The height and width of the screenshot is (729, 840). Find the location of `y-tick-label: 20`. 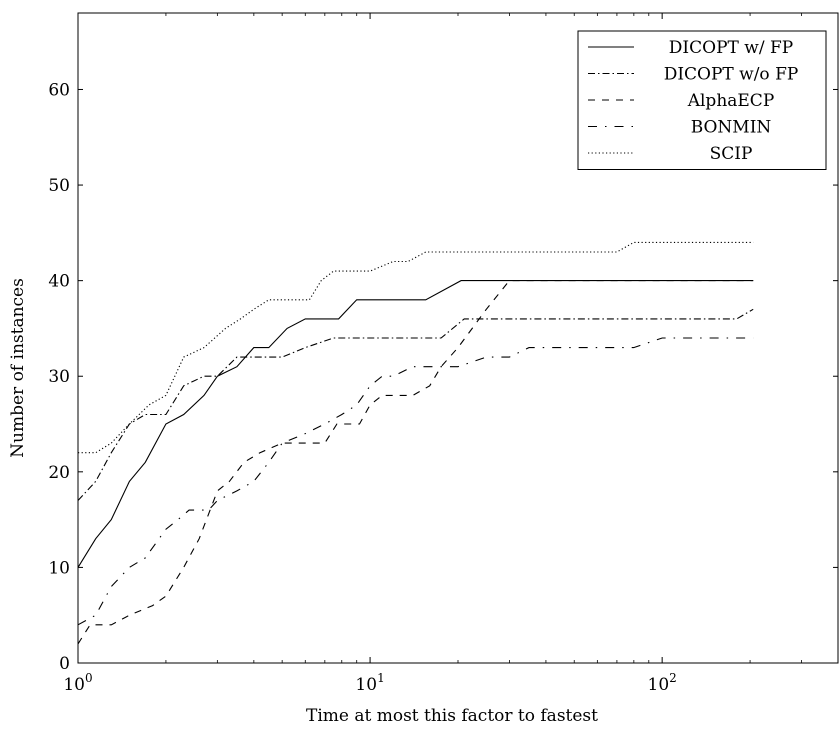

y-tick-label: 20 is located at coordinates (59, 473).